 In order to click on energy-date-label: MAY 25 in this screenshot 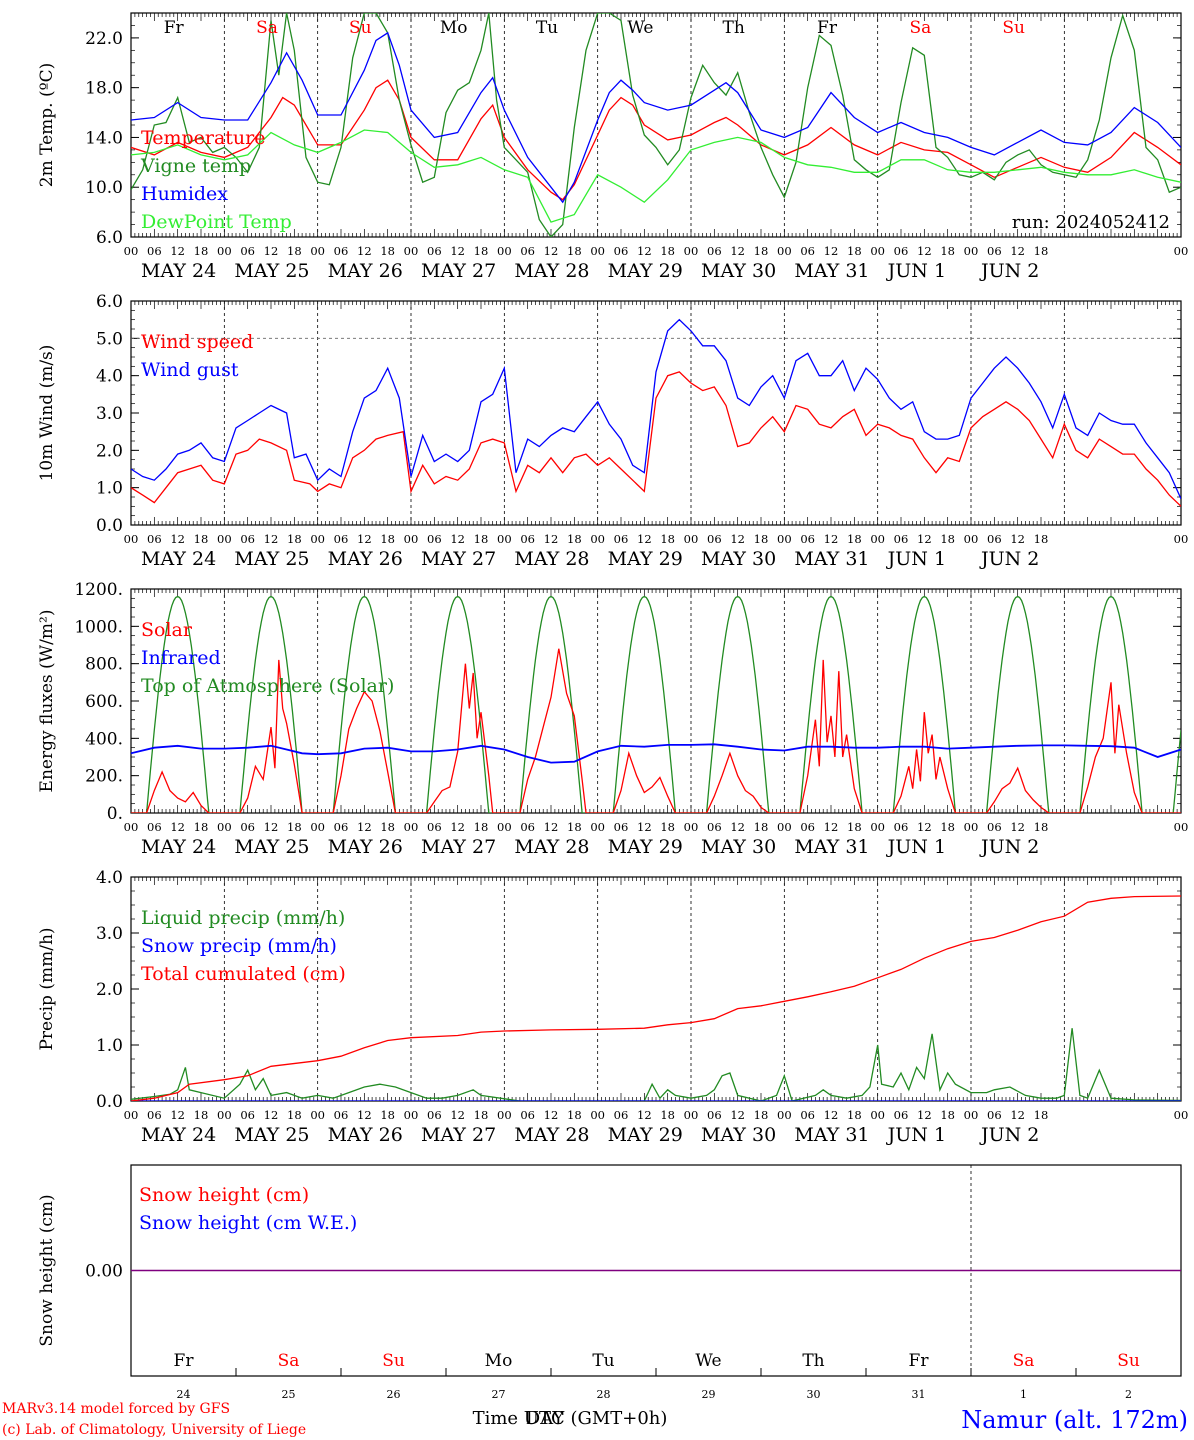, I will do `click(271, 847)`.